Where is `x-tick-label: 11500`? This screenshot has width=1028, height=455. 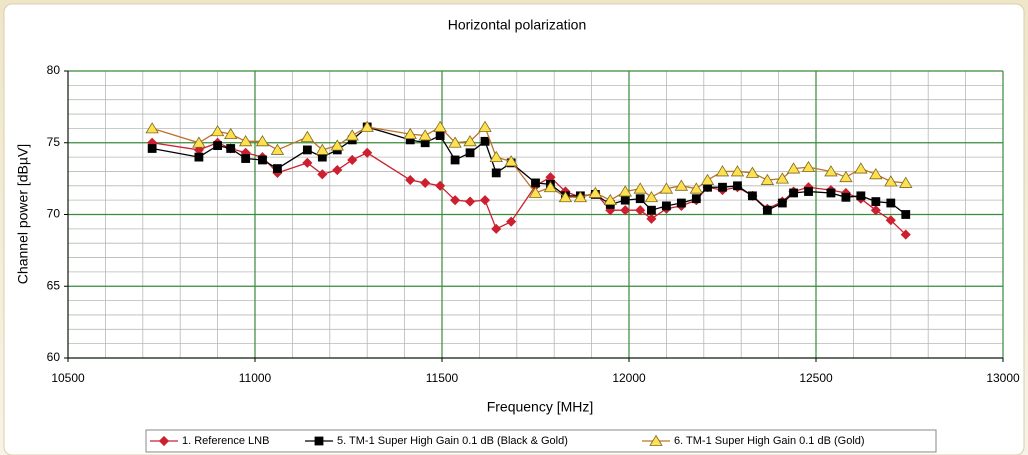
x-tick-label: 11500 is located at coordinates (442, 378).